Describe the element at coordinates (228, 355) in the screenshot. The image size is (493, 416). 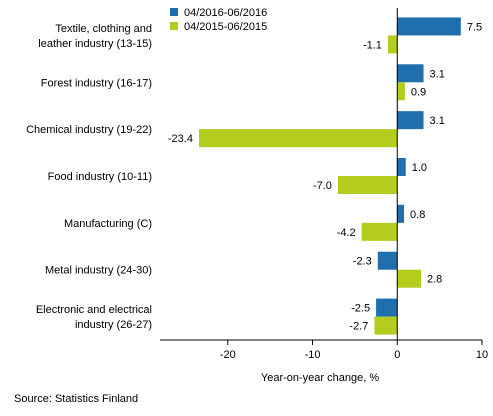
I see `x-tick-label: -20` at that location.